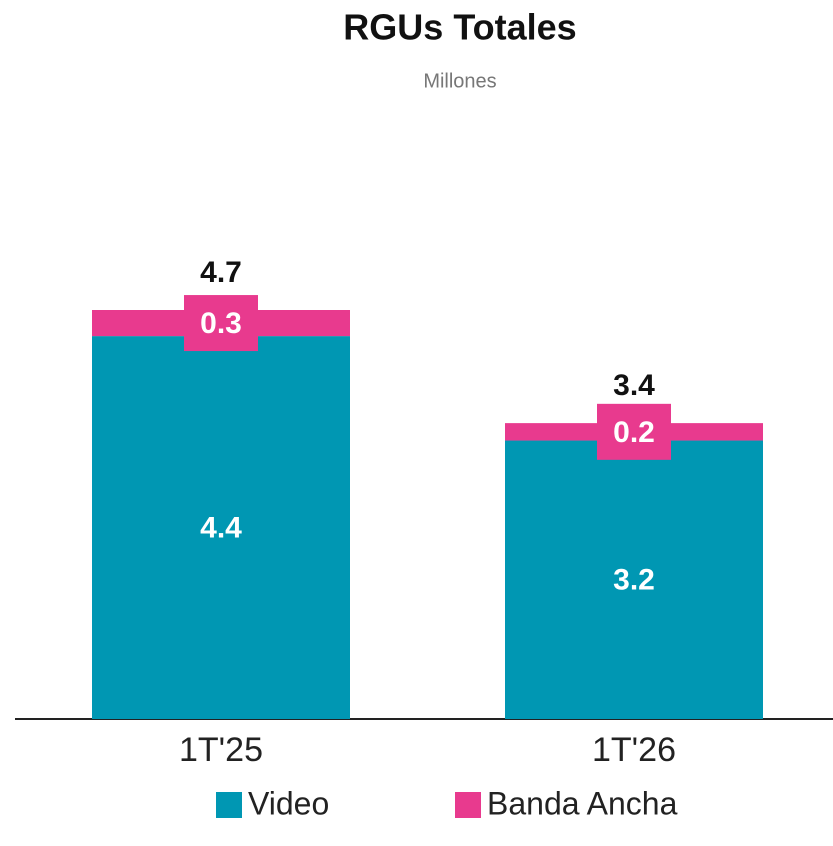 Image resolution: width=833 pixels, height=846 pixels. I want to click on chart-subtitle: Millones, so click(459, 81).